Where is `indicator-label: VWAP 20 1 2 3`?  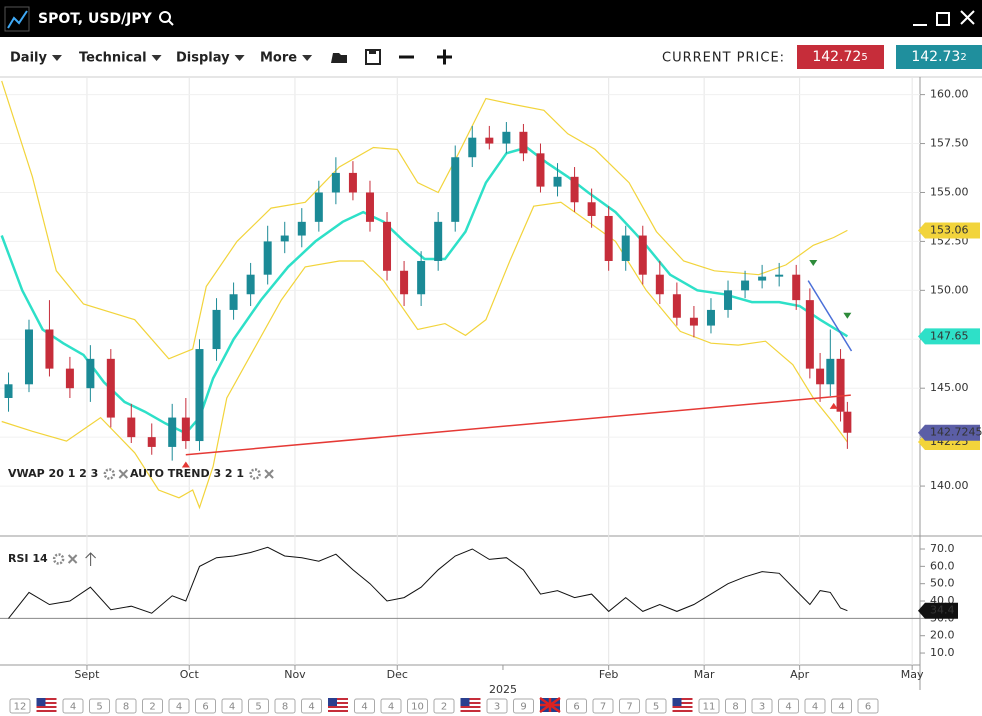
indicator-label: VWAP 20 1 2 3 is located at coordinates (53, 473).